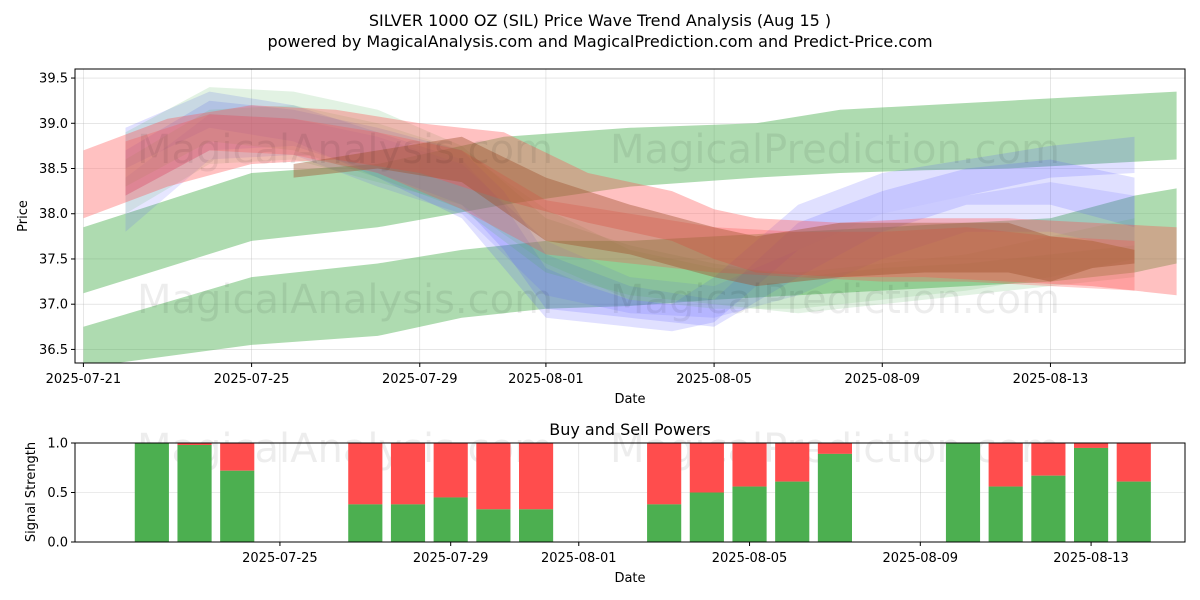 The width and height of the screenshot is (1200, 600). What do you see at coordinates (31, 492) in the screenshot?
I see `signal-y-label: Signal Strength` at bounding box center [31, 492].